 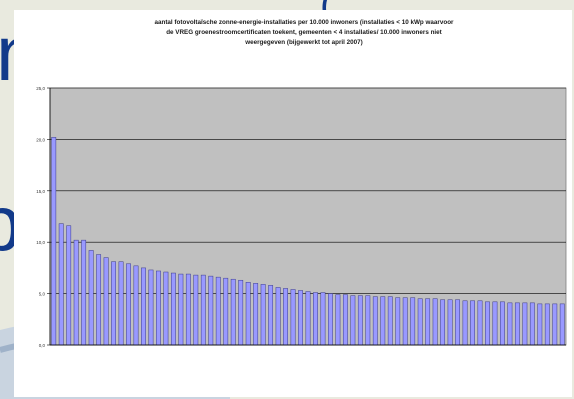 What do you see at coordinates (40, 139) in the screenshot?
I see `y-tick-label: 20,0` at bounding box center [40, 139].